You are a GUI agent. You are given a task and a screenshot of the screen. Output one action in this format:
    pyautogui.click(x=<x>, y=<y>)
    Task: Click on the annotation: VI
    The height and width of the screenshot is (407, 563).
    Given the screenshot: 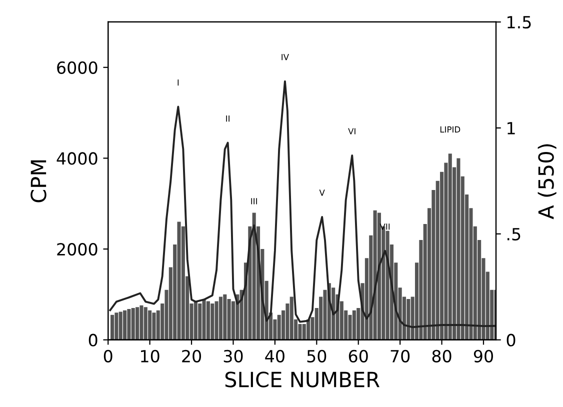 What is the action you would take?
    pyautogui.click(x=352, y=131)
    